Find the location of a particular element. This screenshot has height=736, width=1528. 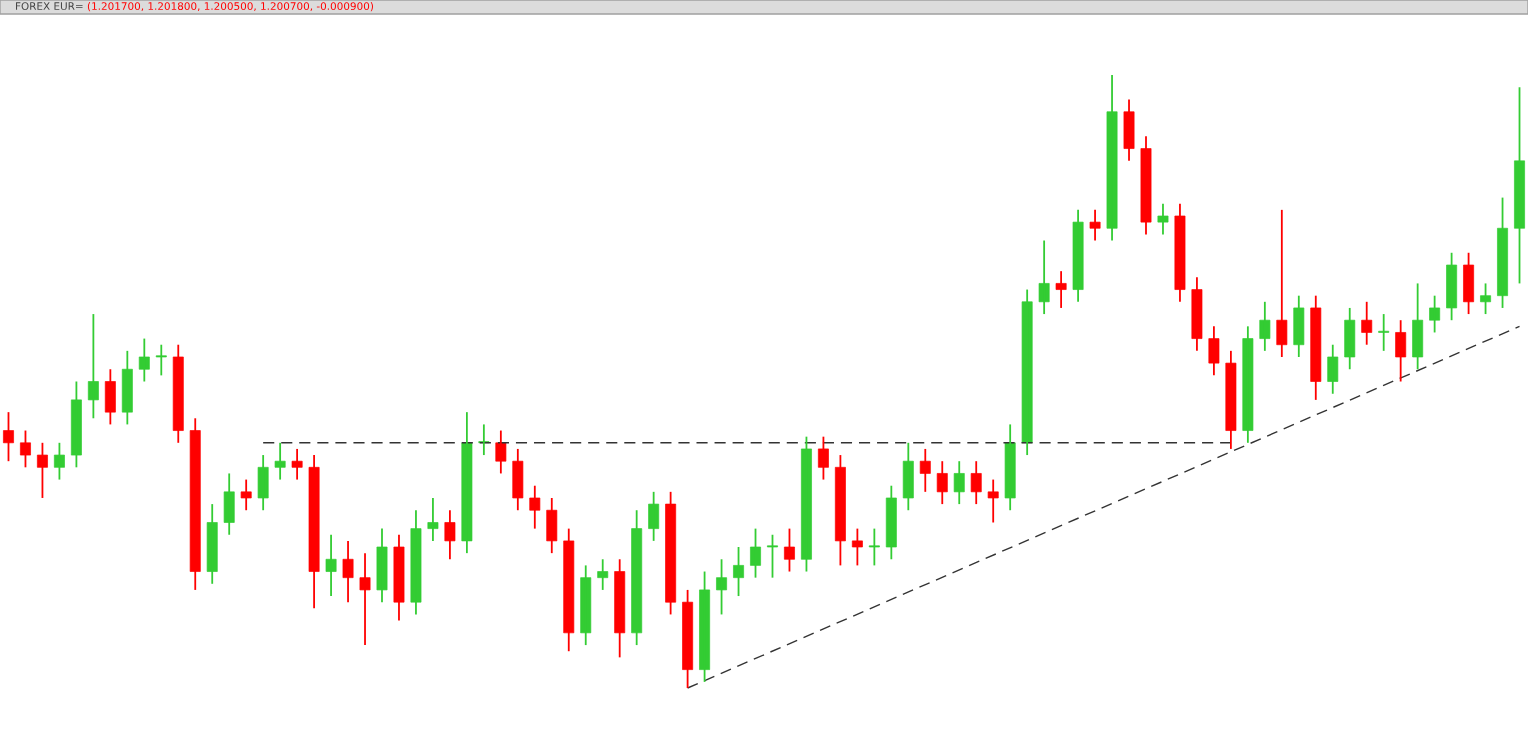

chart-title: FOREX EUR= is located at coordinates (49, 6).